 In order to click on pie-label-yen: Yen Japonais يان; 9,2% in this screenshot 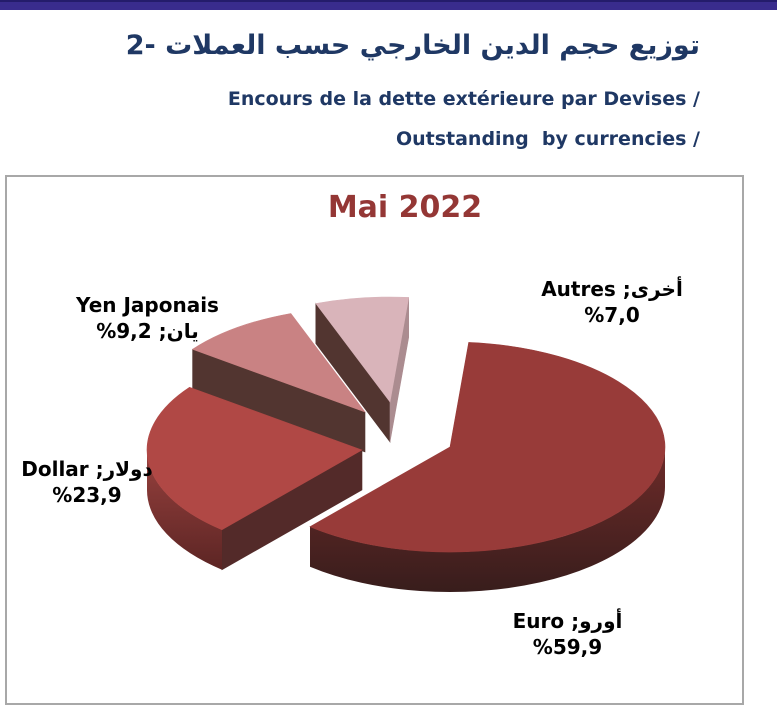, I will do `click(147, 318)`.